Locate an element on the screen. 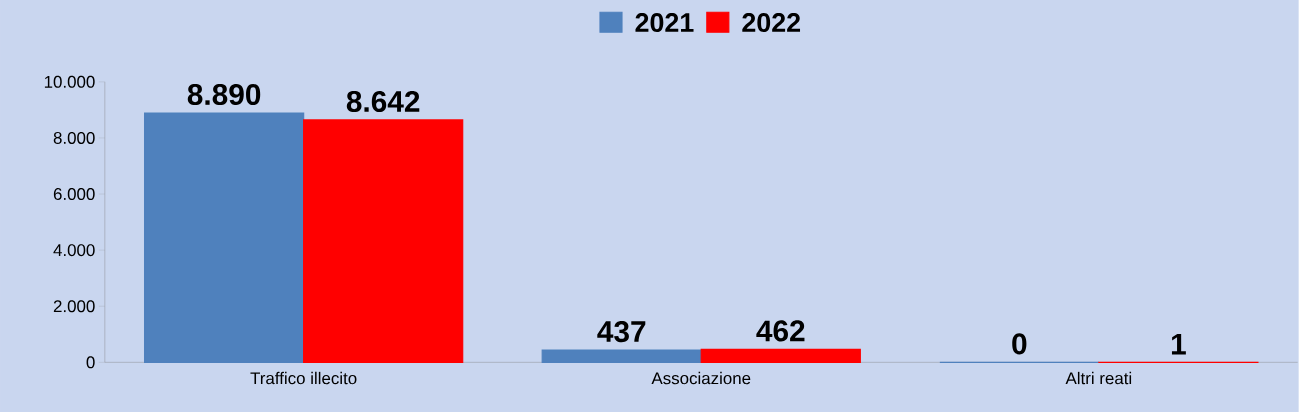 This screenshot has width=1301, height=412. x-tick-label: Altri reati is located at coordinates (1098, 378).